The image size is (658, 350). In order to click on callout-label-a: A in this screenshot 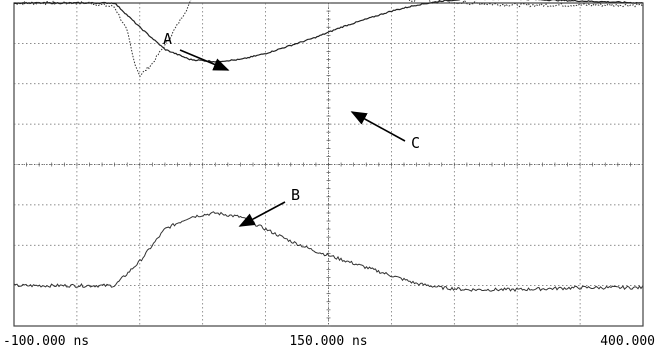, I will do `click(167, 39)`.